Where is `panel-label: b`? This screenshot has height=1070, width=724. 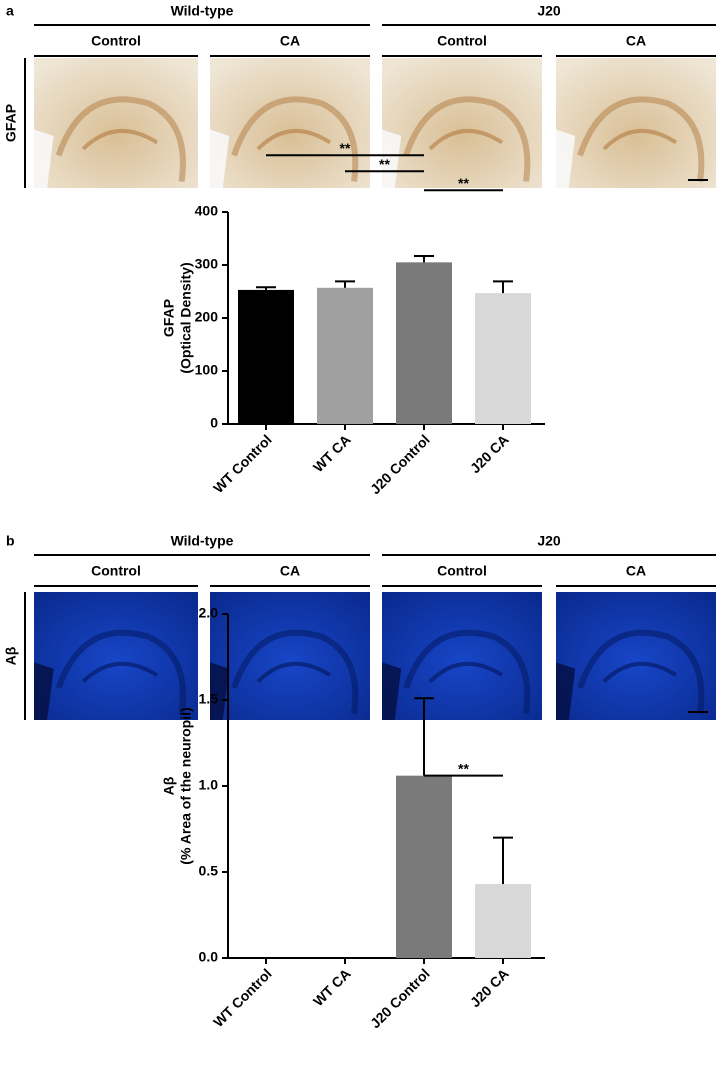 panel-label: b is located at coordinates (10, 541).